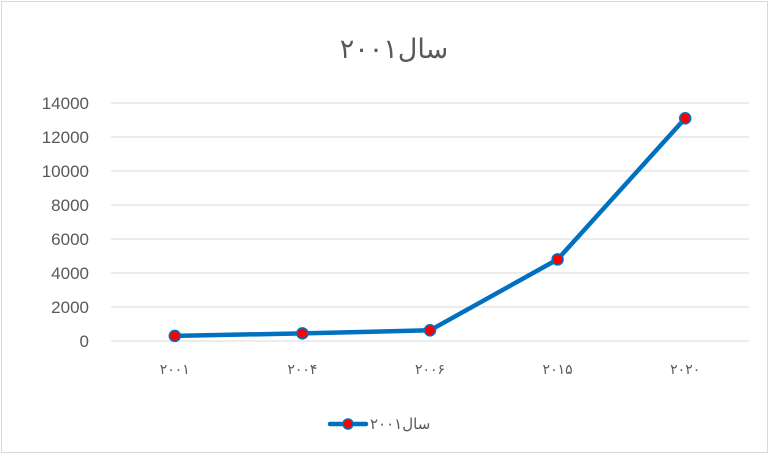 The image size is (771, 456). I want to click on y-tick-label: 8000, so click(70, 205).